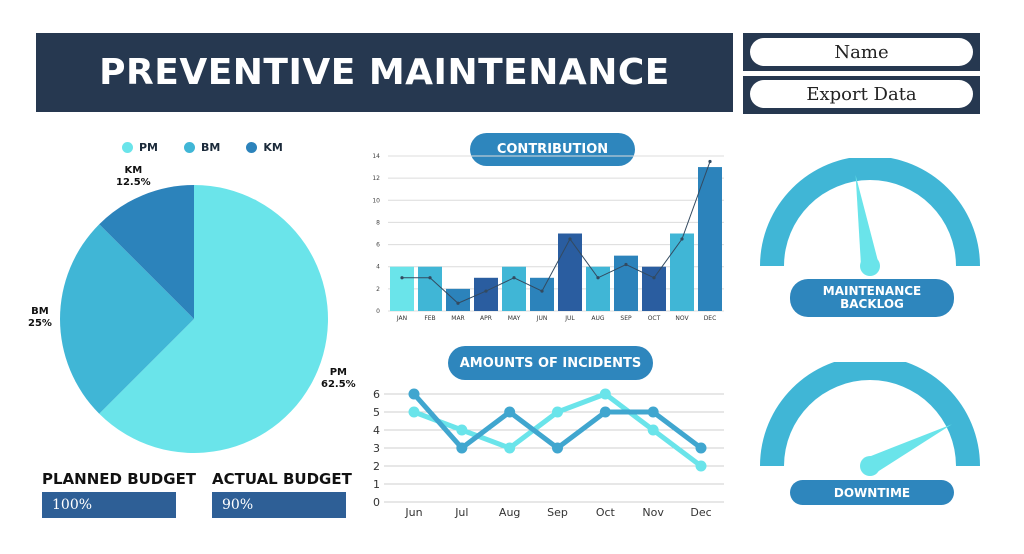  Describe the element at coordinates (376, 502) in the screenshot. I see `incidents-y-tick: 0` at that location.